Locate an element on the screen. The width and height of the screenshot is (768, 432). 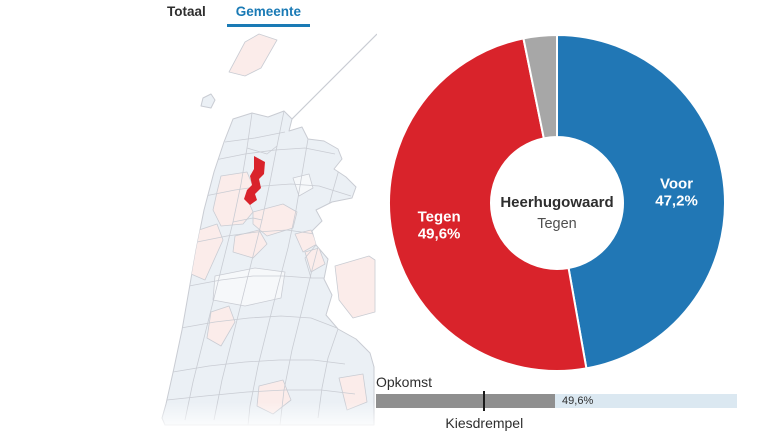
threshold-marker is located at coordinates (484, 401).